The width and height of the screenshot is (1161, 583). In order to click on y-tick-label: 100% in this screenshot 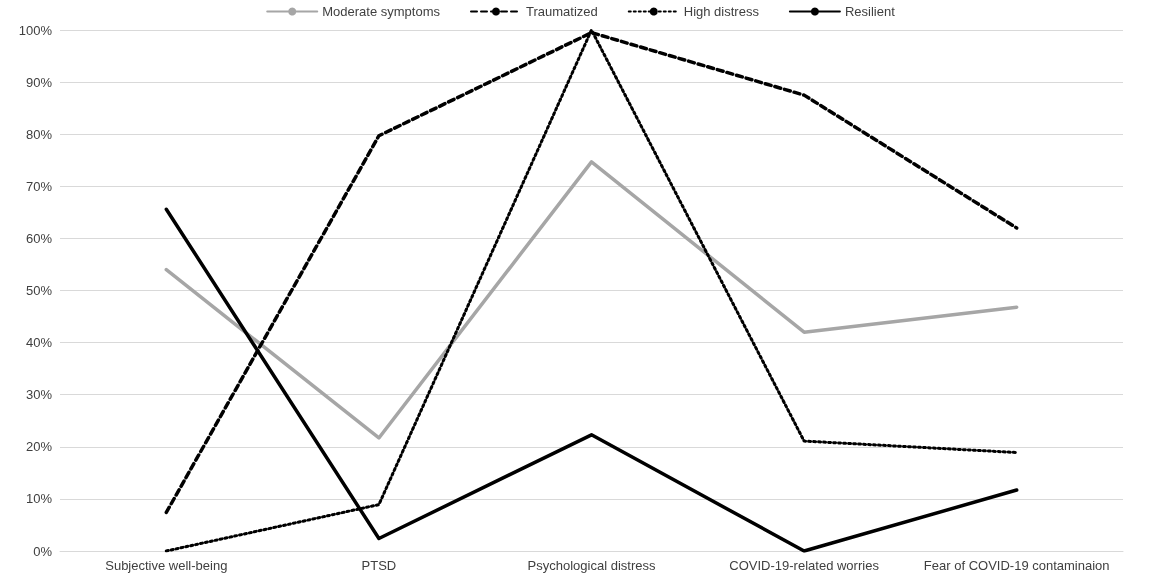, I will do `click(35, 30)`.